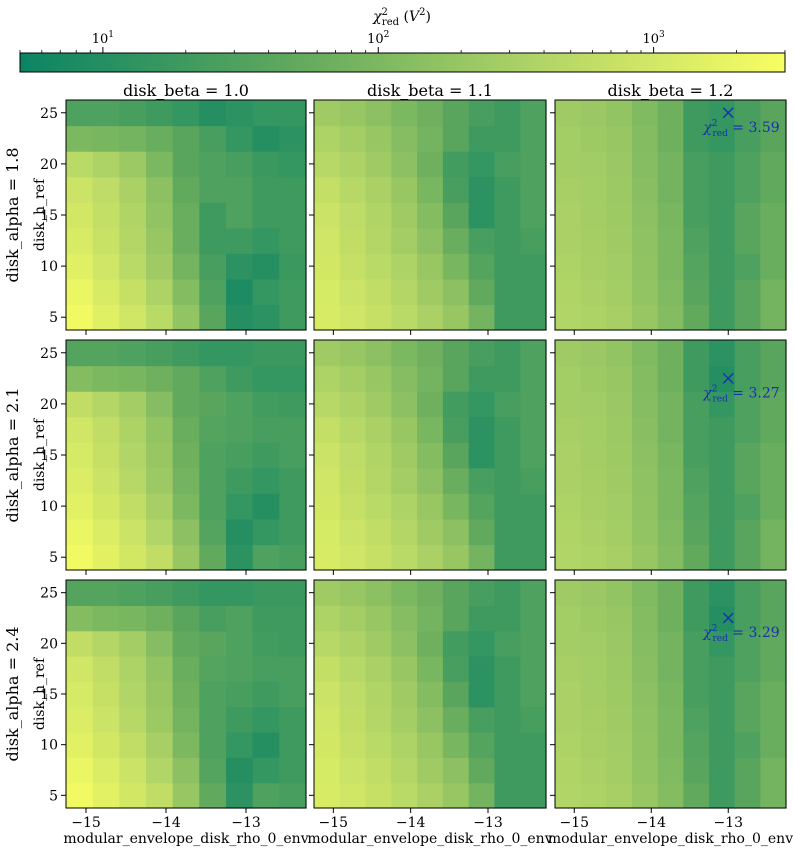  I want to click on y-tick-label: 15, so click(49, 456).